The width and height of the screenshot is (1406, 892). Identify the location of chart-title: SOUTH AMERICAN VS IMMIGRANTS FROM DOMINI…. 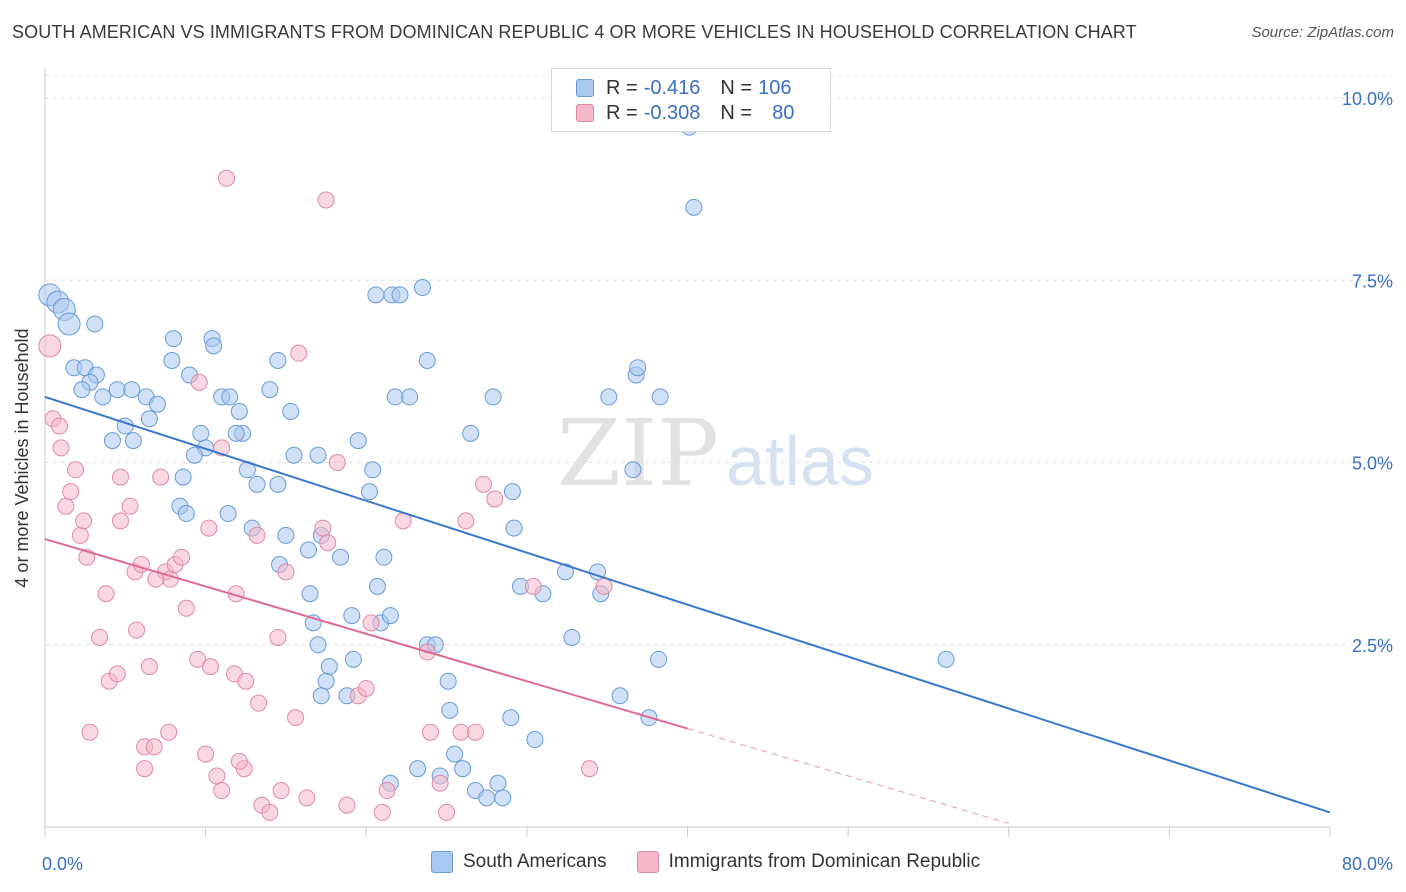
(574, 32).